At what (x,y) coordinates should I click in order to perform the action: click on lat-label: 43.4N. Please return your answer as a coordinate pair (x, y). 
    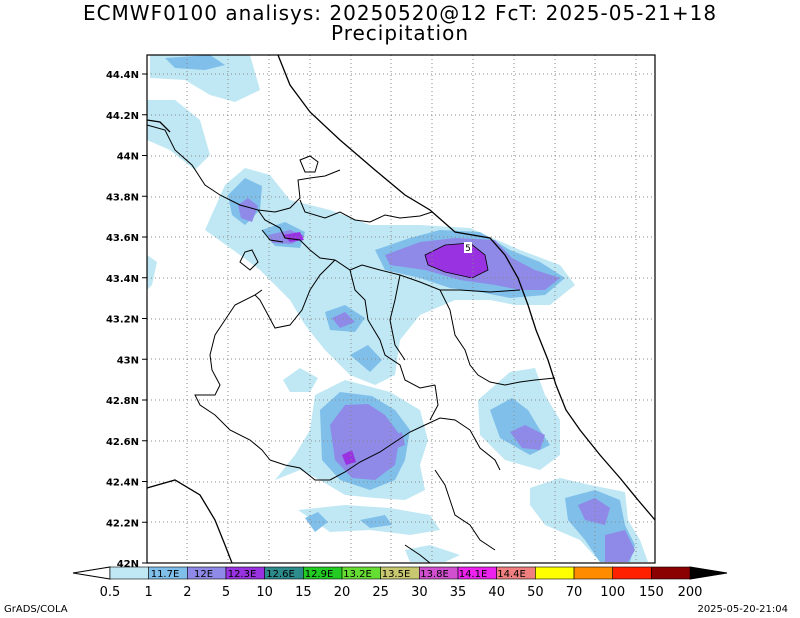
    Looking at the image, I should click on (122, 279).